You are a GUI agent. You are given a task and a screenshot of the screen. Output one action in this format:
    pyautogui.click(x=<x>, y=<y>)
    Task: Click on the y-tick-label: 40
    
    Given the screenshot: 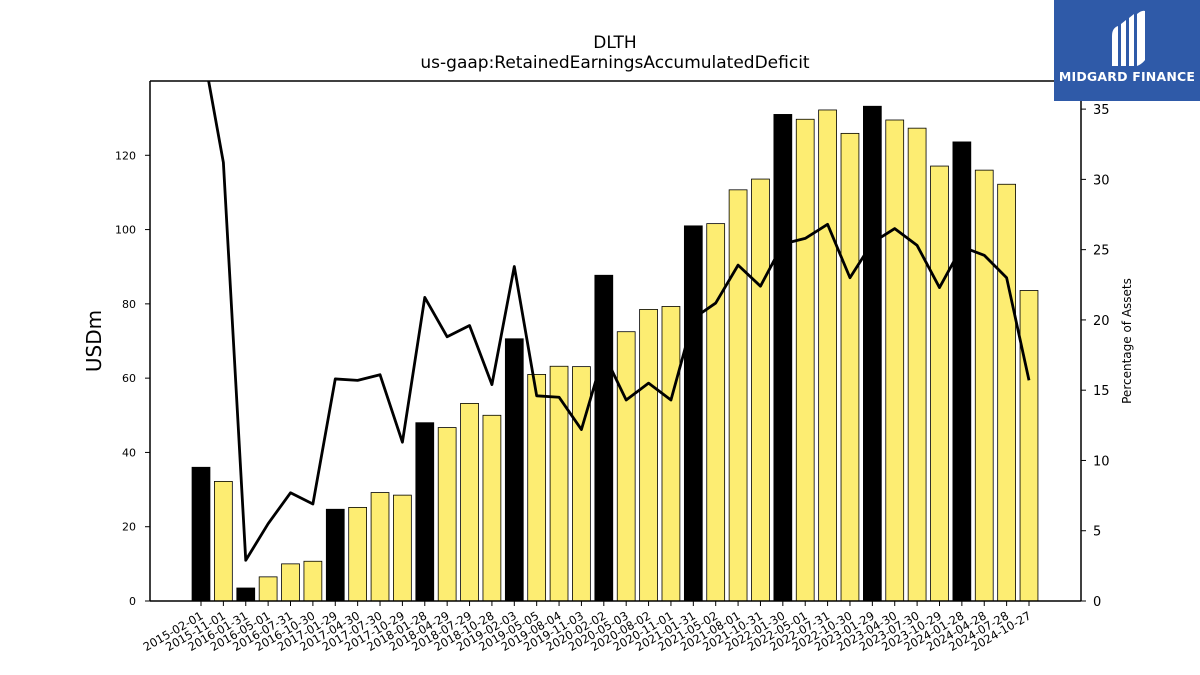 What is the action you would take?
    pyautogui.click(x=129, y=452)
    